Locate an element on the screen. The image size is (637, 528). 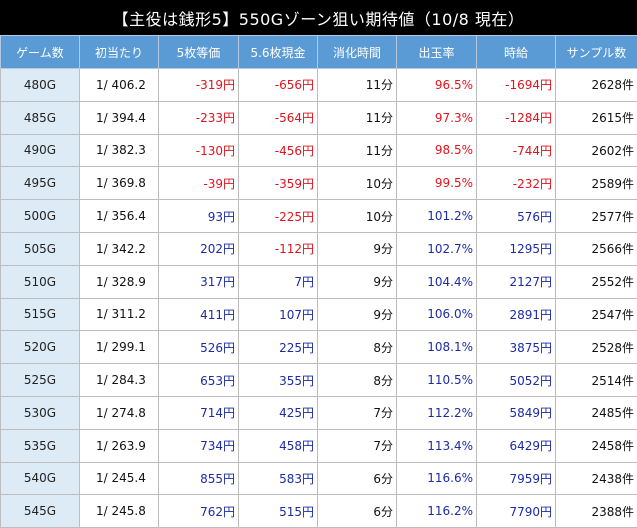
cell-first-hit: 1/ 356.4 is located at coordinates (119, 216).